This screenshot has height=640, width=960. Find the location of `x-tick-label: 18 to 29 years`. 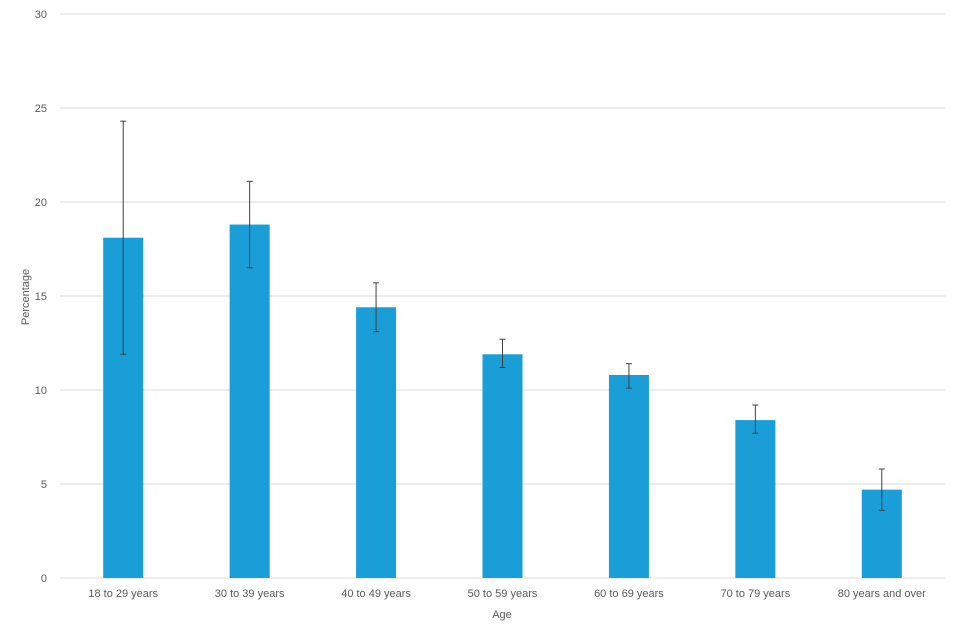

x-tick-label: 18 to 29 years is located at coordinates (123, 594).